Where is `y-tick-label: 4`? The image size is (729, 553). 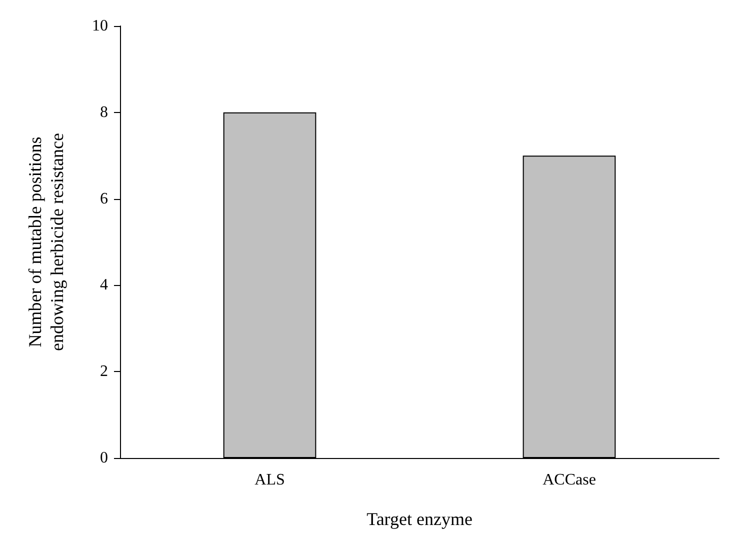 y-tick-label: 4 is located at coordinates (104, 285).